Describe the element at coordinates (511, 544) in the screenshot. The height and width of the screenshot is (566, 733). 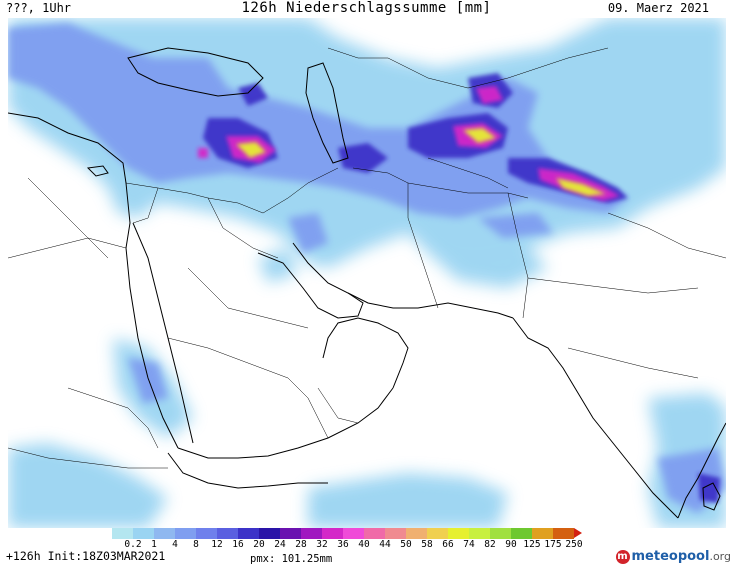
I see `legend-label: 90` at that location.